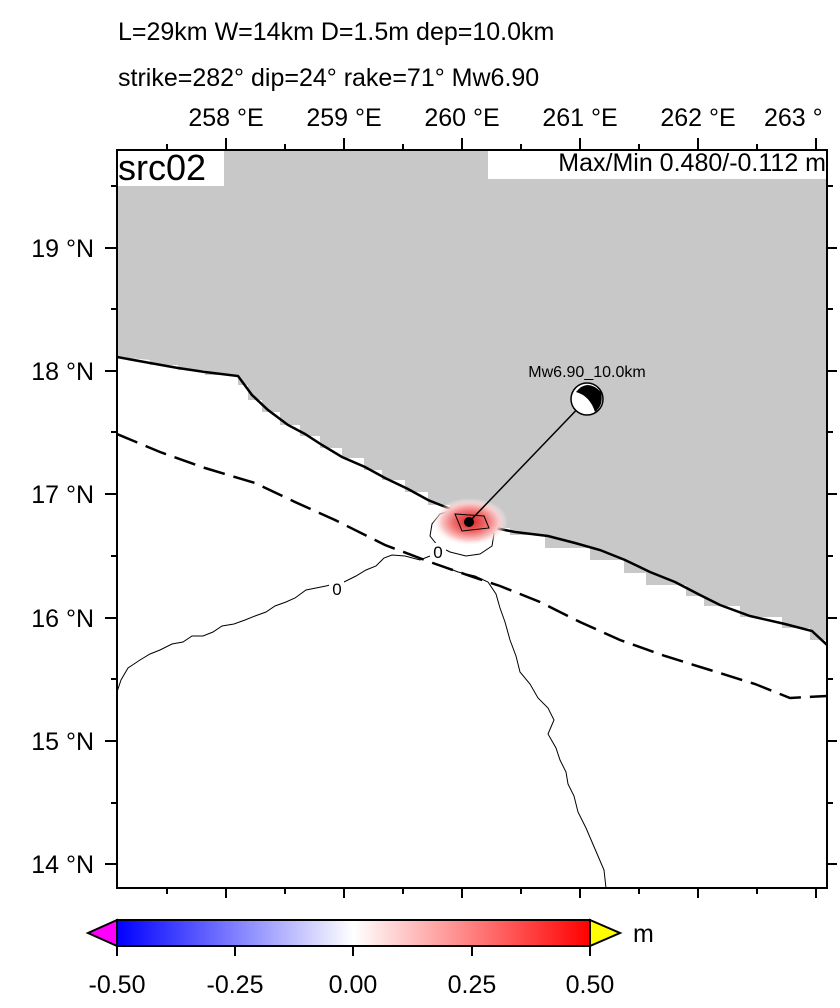 This screenshot has height=1008, width=840. What do you see at coordinates (697, 118) in the screenshot?
I see `lon-label-262: 262 °E` at bounding box center [697, 118].